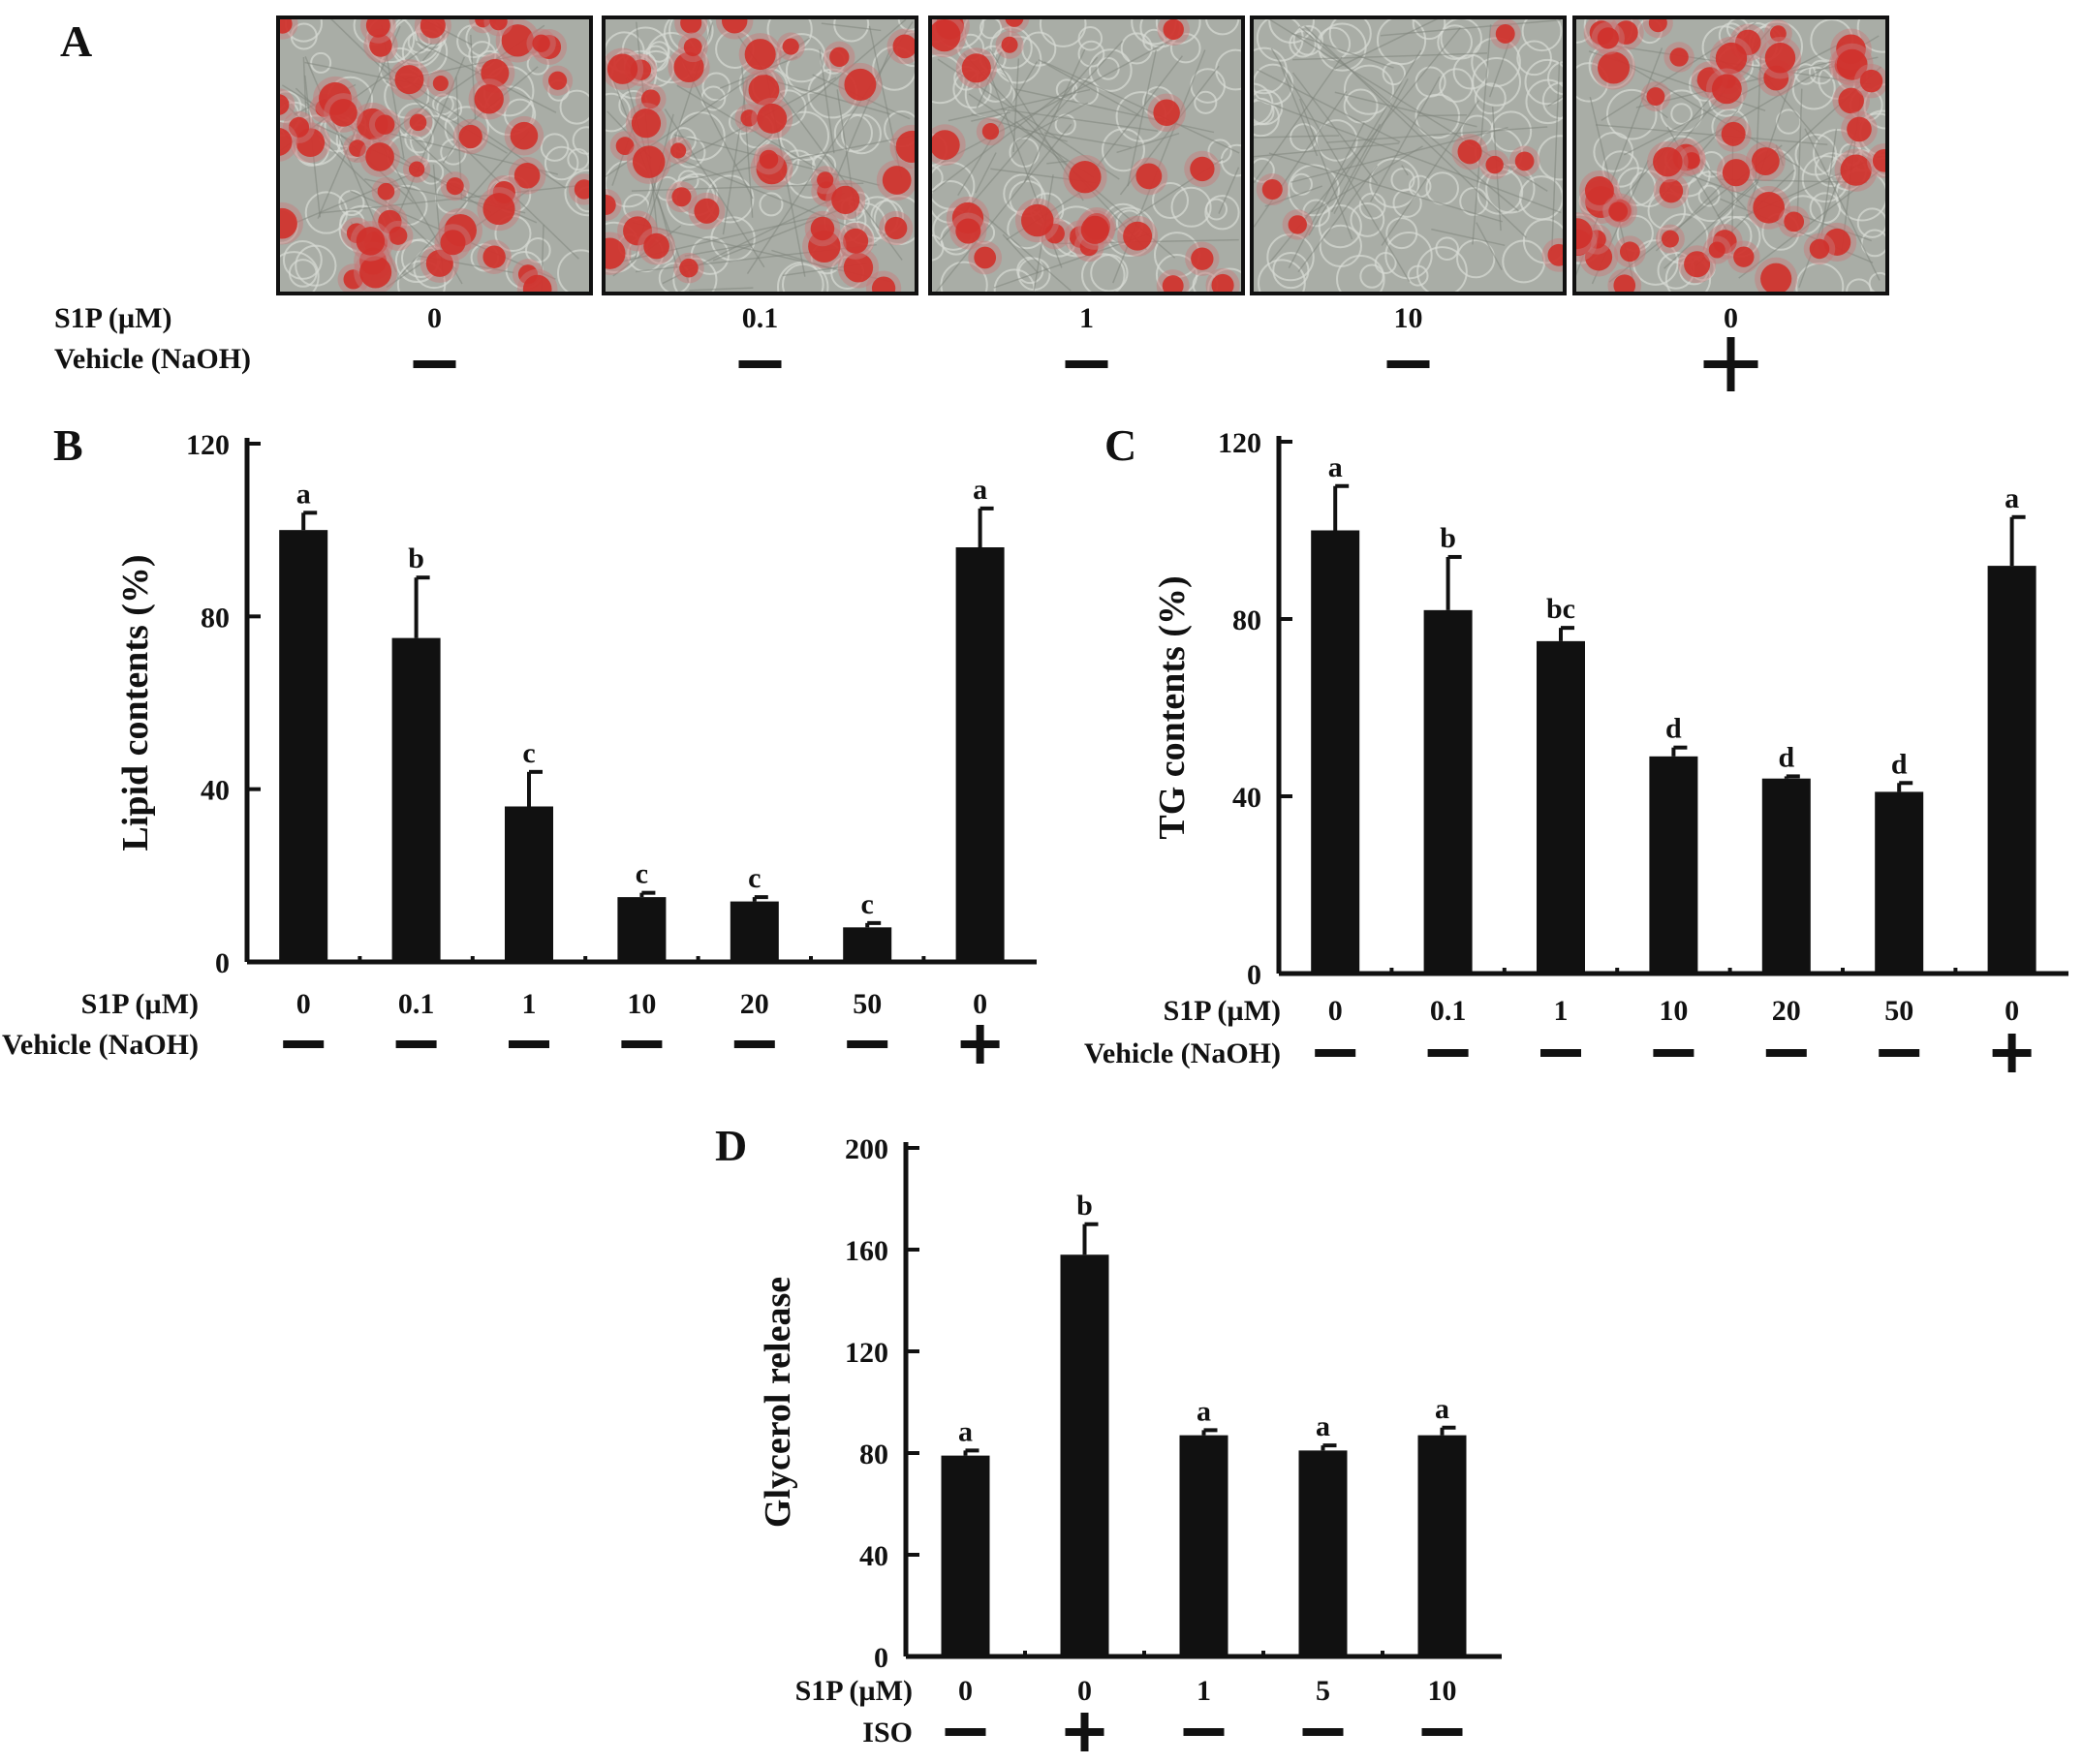  I want to click on x-tick-label: 50, so click(867, 1004).